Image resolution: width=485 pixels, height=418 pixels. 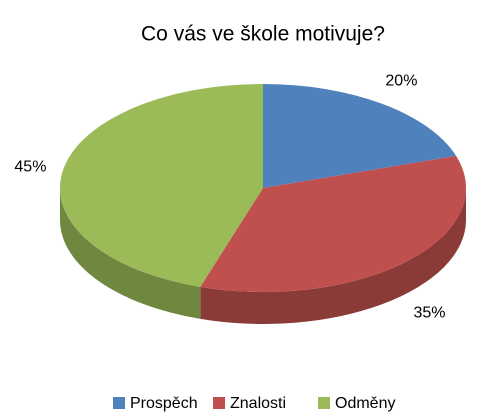 What do you see at coordinates (263, 34) in the screenshot?
I see `chart-title: Co vás ve škole motivuje?` at bounding box center [263, 34].